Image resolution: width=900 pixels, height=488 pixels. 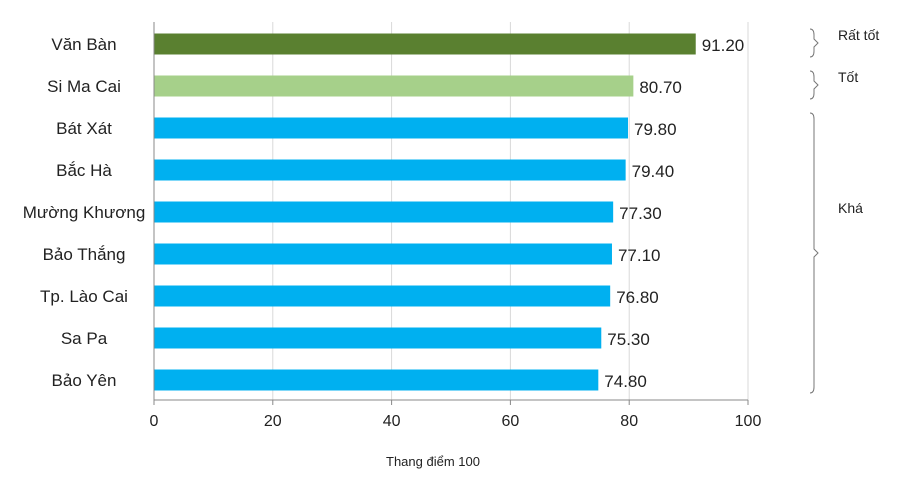 I want to click on value-label-2: 79.80, so click(x=655, y=129).